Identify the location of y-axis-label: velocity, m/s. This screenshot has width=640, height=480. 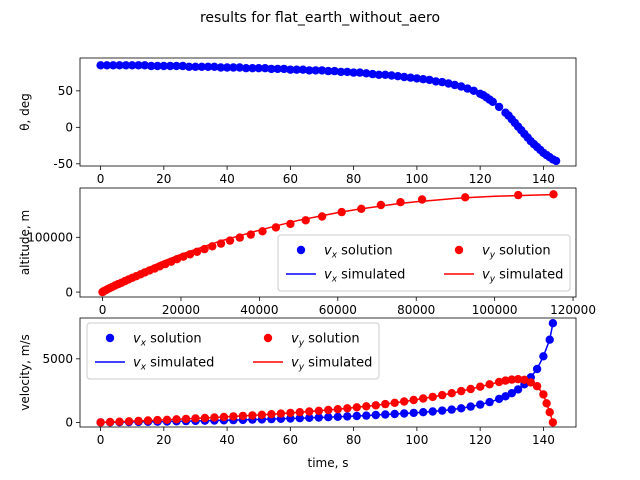
(25, 372).